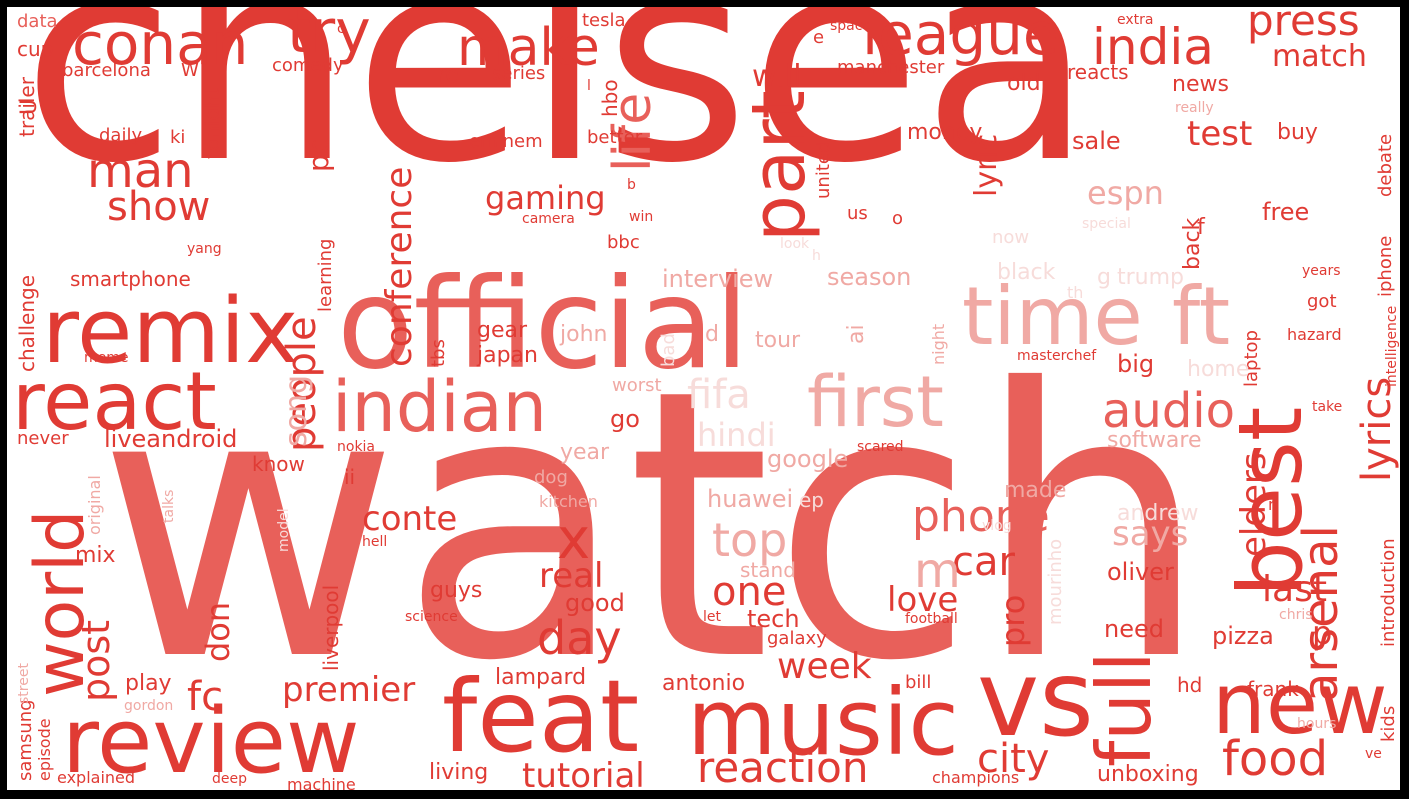 The width and height of the screenshot is (1409, 799). Describe the element at coordinates (749, 592) in the screenshot. I see `word-one: one` at that location.